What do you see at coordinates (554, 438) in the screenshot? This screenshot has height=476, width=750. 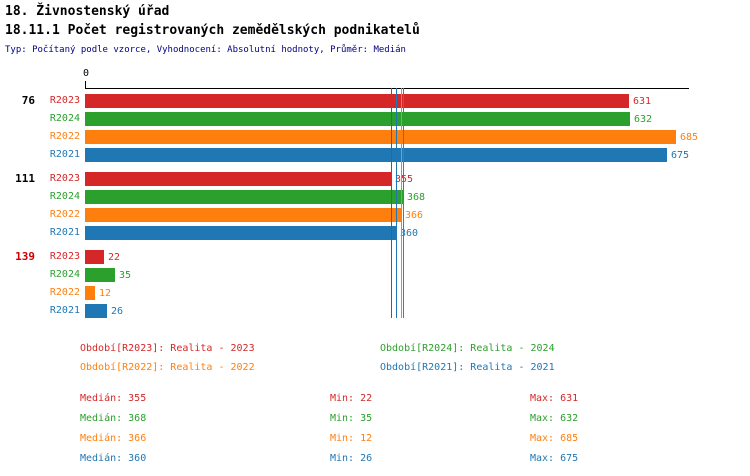 I see `stat-max-R2022: Max: 685` at bounding box center [554, 438].